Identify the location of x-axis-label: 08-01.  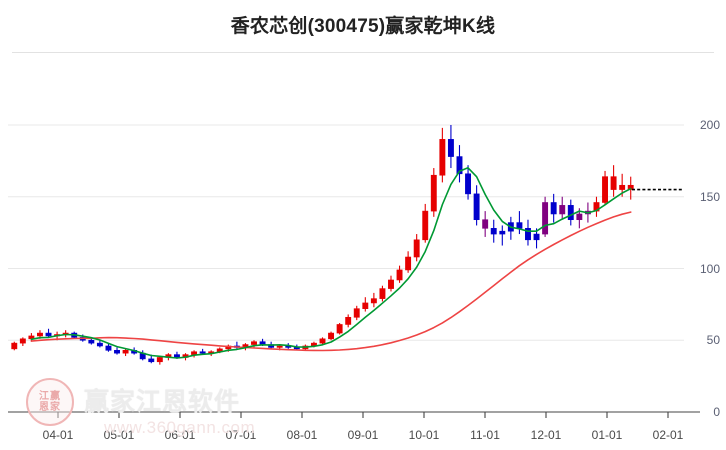
(302, 435).